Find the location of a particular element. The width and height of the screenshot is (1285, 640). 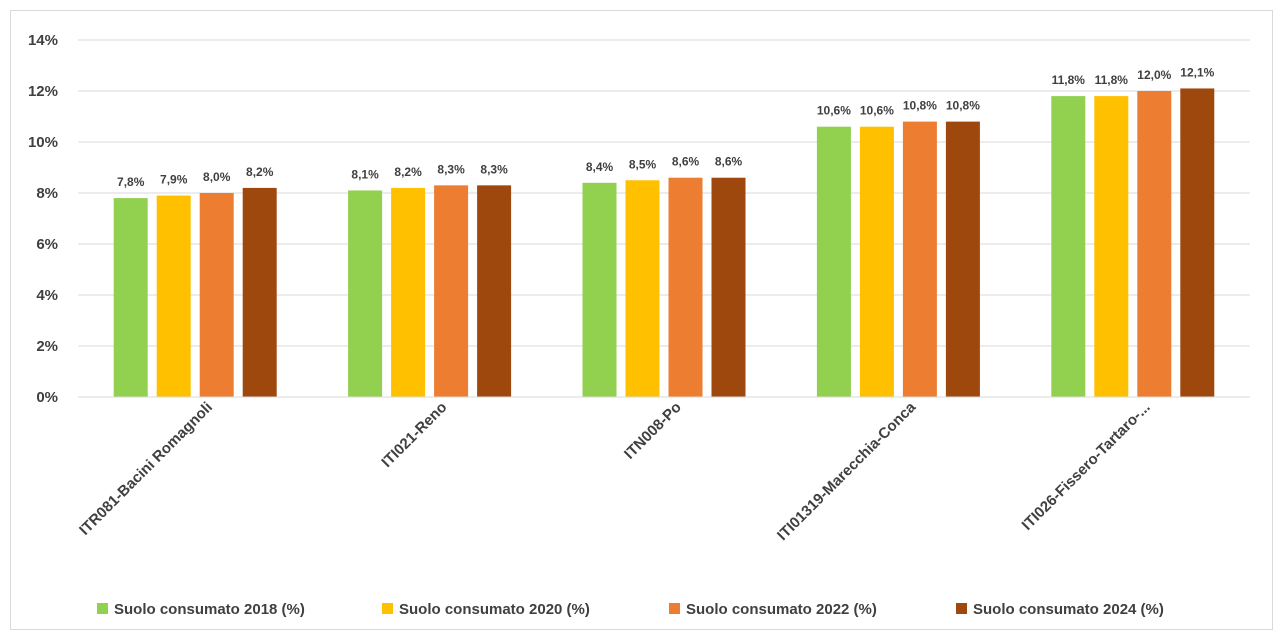

y-tick-label: 6% is located at coordinates (47, 244).